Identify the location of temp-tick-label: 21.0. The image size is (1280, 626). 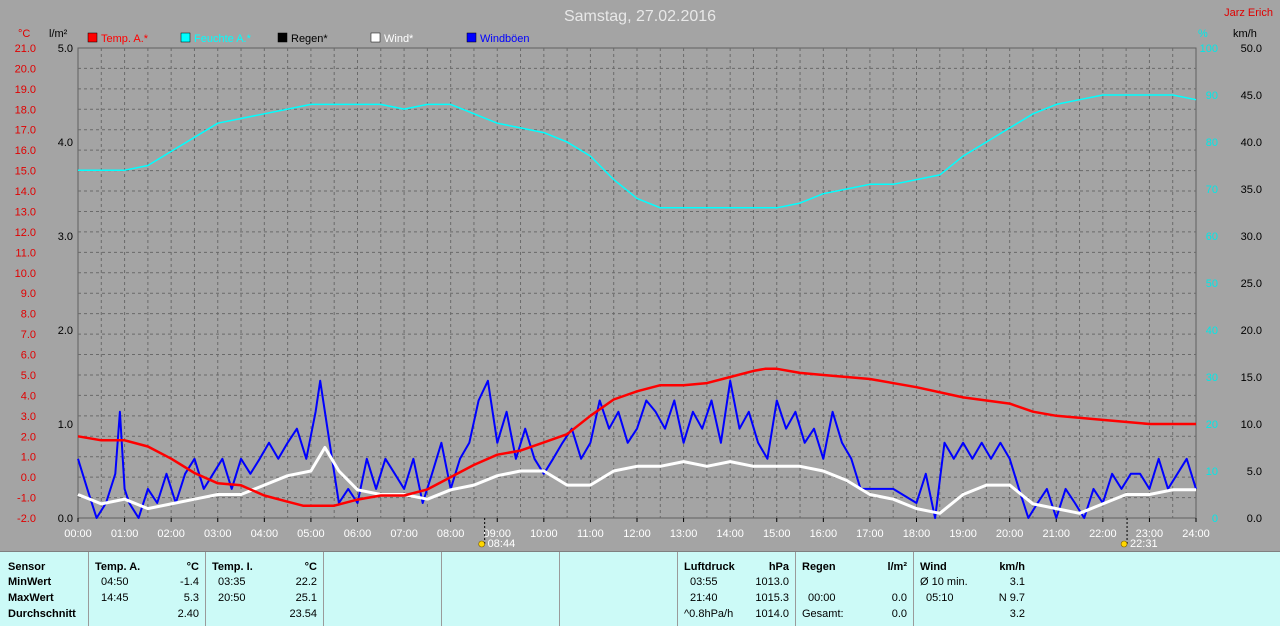
(25, 49).